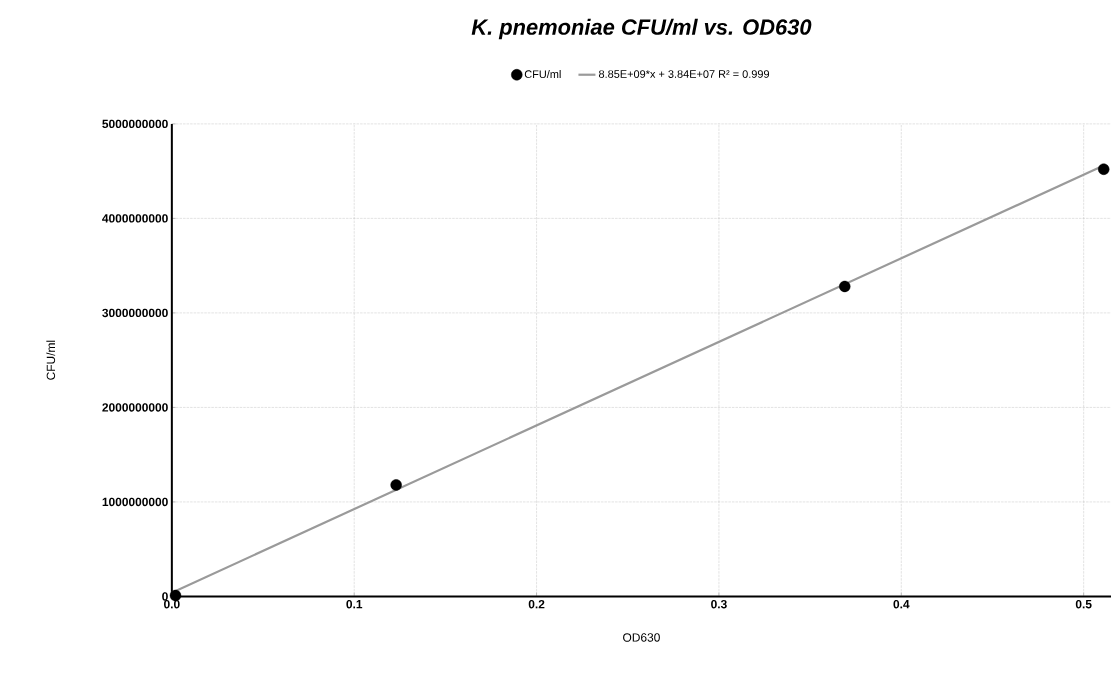 The image size is (1112, 676). What do you see at coordinates (542, 73) in the screenshot?
I see `legend-label: CFU/ml` at bounding box center [542, 73].